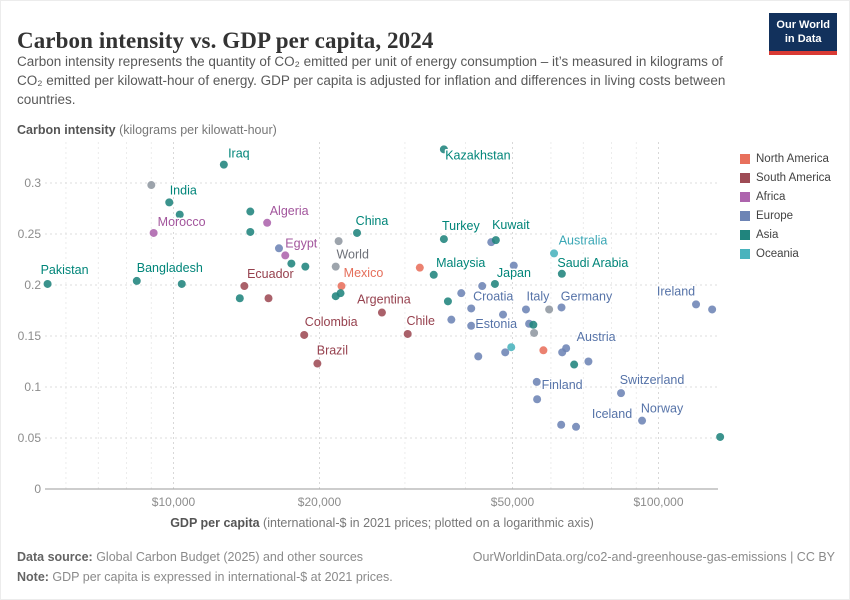 Image resolution: width=850 pixels, height=600 pixels. What do you see at coordinates (494, 283) in the screenshot?
I see `data-point-japan` at bounding box center [494, 283].